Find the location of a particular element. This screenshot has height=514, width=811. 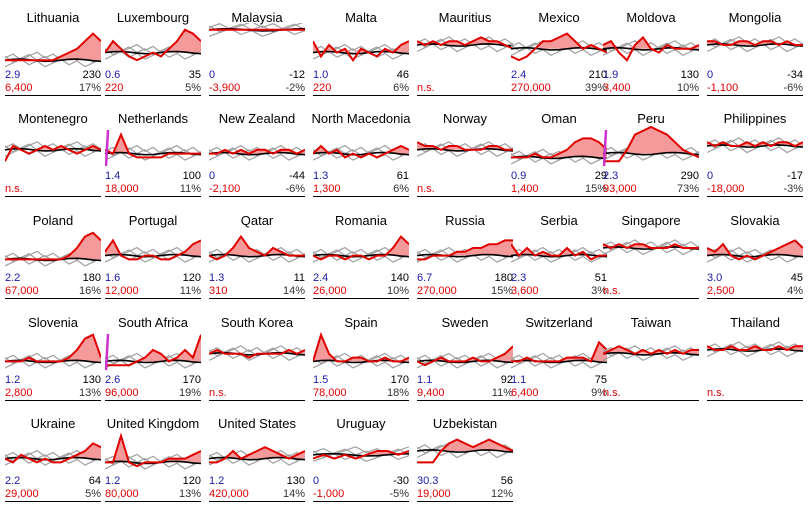

right-bottom-value: 3% is located at coordinates (599, 291).